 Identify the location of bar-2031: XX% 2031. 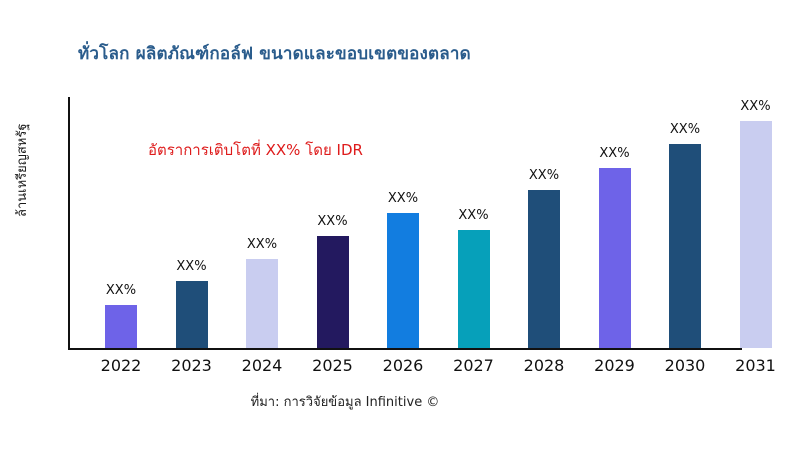
(755, 236).